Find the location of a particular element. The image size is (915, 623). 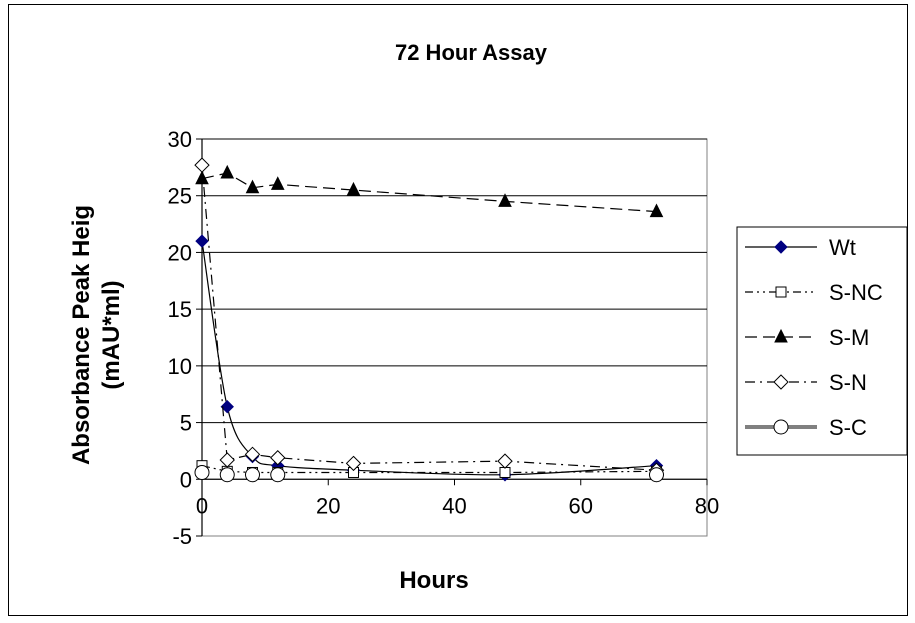

ytick-label-5: 5 is located at coordinates (186, 423).